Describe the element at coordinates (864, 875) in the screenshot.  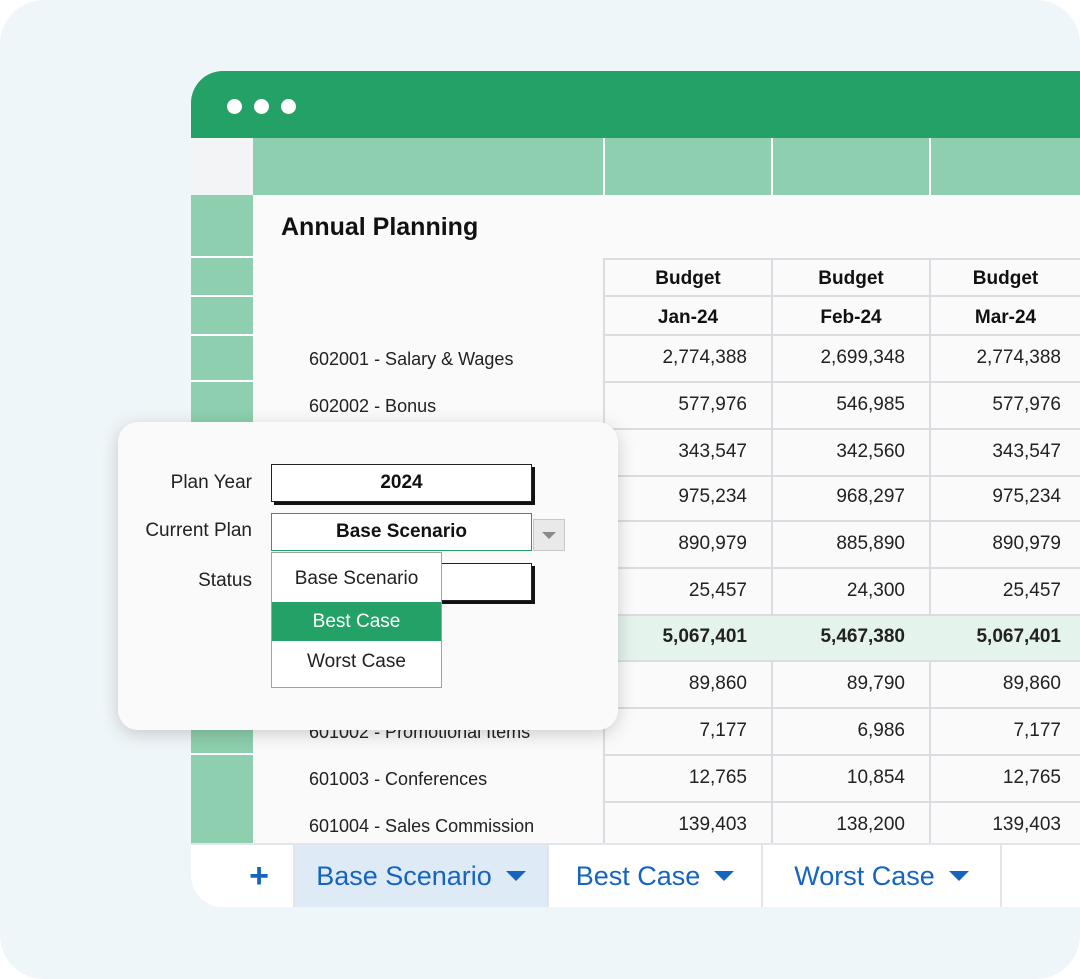
I see `tab-label: Worst Case` at that location.